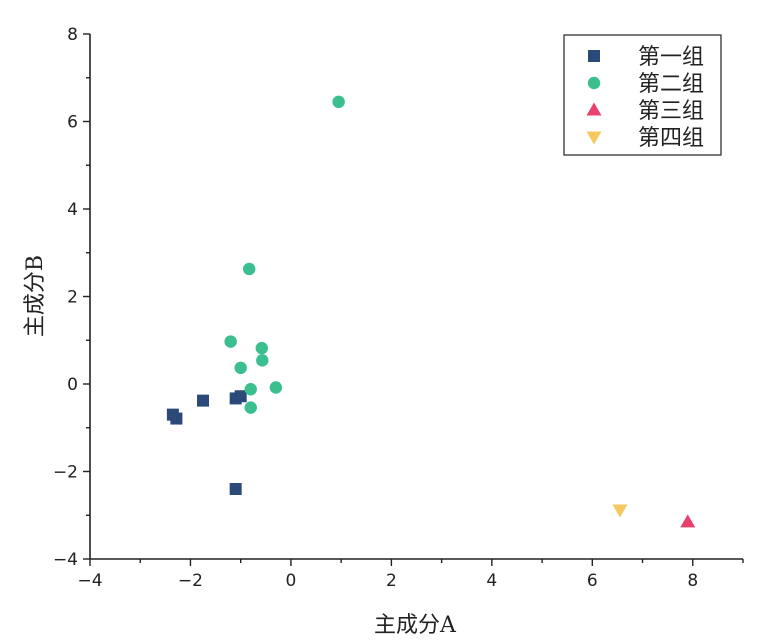  I want to click on legend-label: 第四组, so click(671, 138).